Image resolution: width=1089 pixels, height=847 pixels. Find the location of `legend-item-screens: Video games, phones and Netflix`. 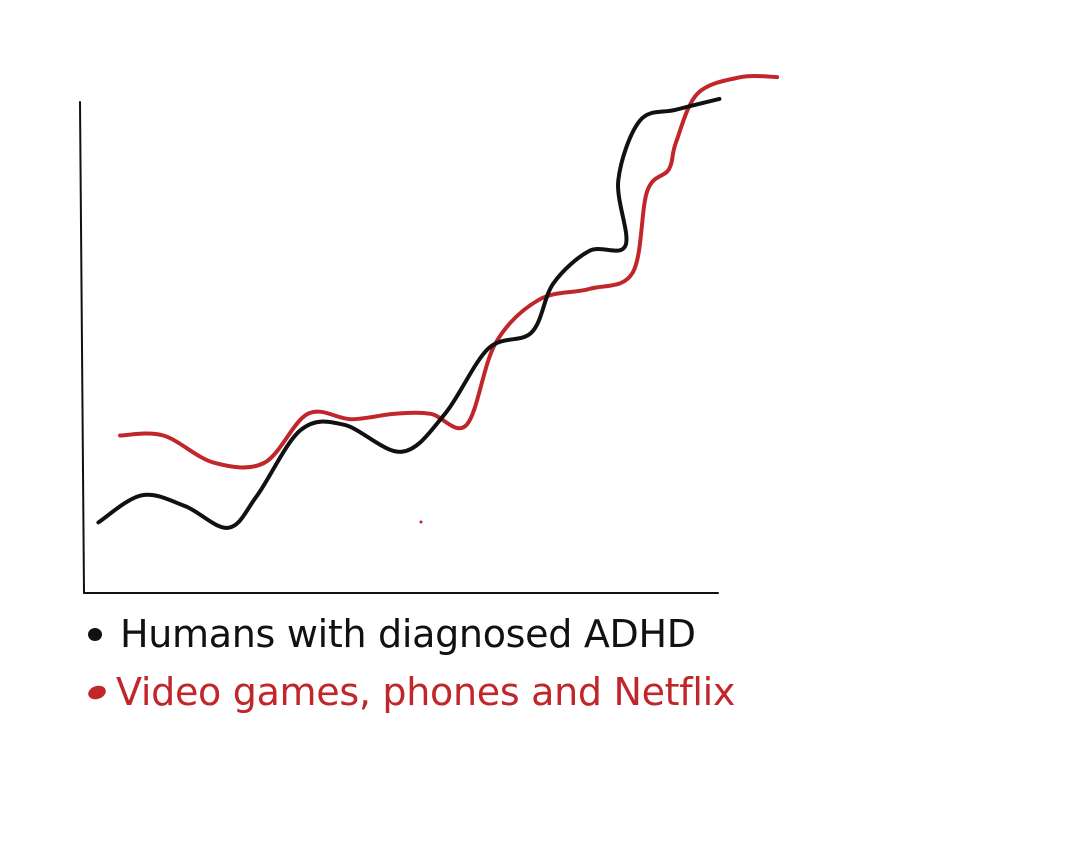

legend-item-screens: Video games, phones and Netflix is located at coordinates (411, 692).